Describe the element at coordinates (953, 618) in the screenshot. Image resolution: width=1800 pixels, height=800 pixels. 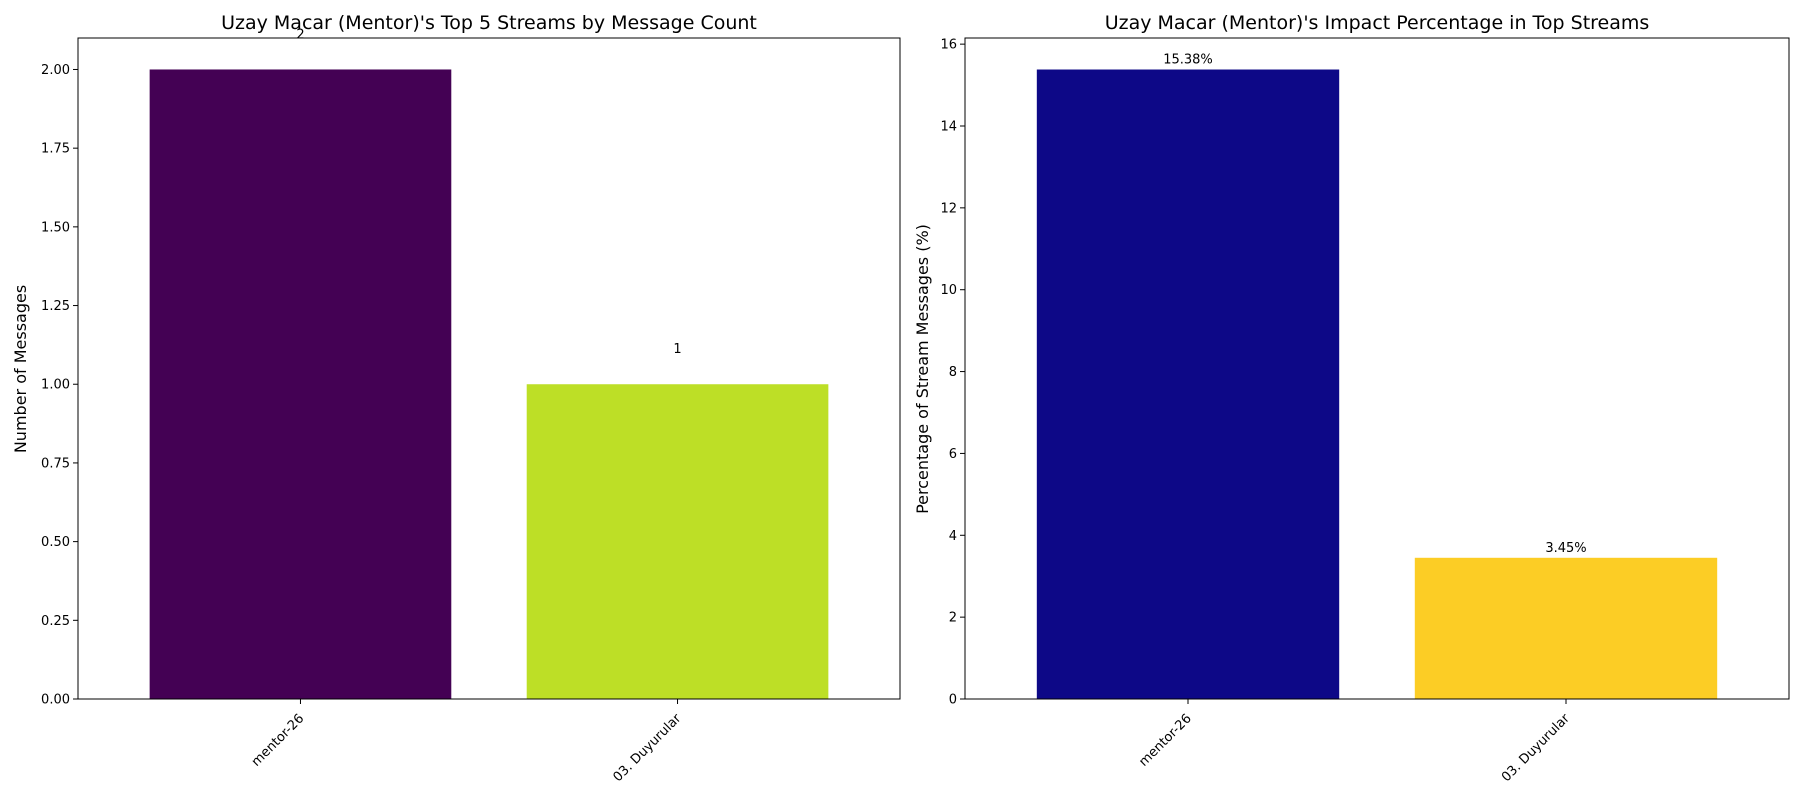
I see `y-tick-label: 2` at that location.